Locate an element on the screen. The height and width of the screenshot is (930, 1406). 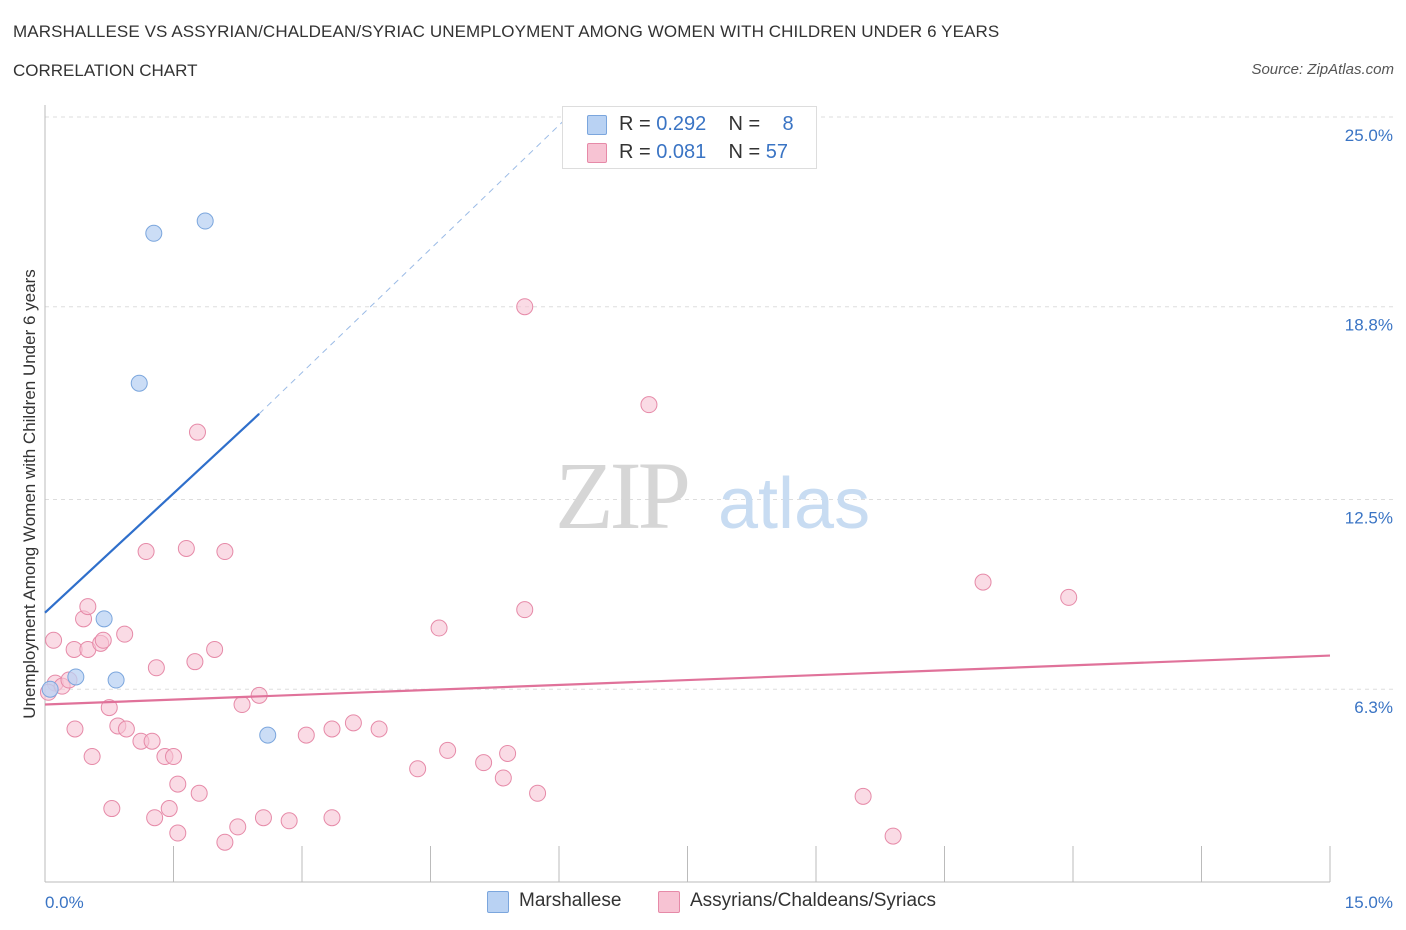
bottom-legend-swatch-blue is located at coordinates (498, 902).